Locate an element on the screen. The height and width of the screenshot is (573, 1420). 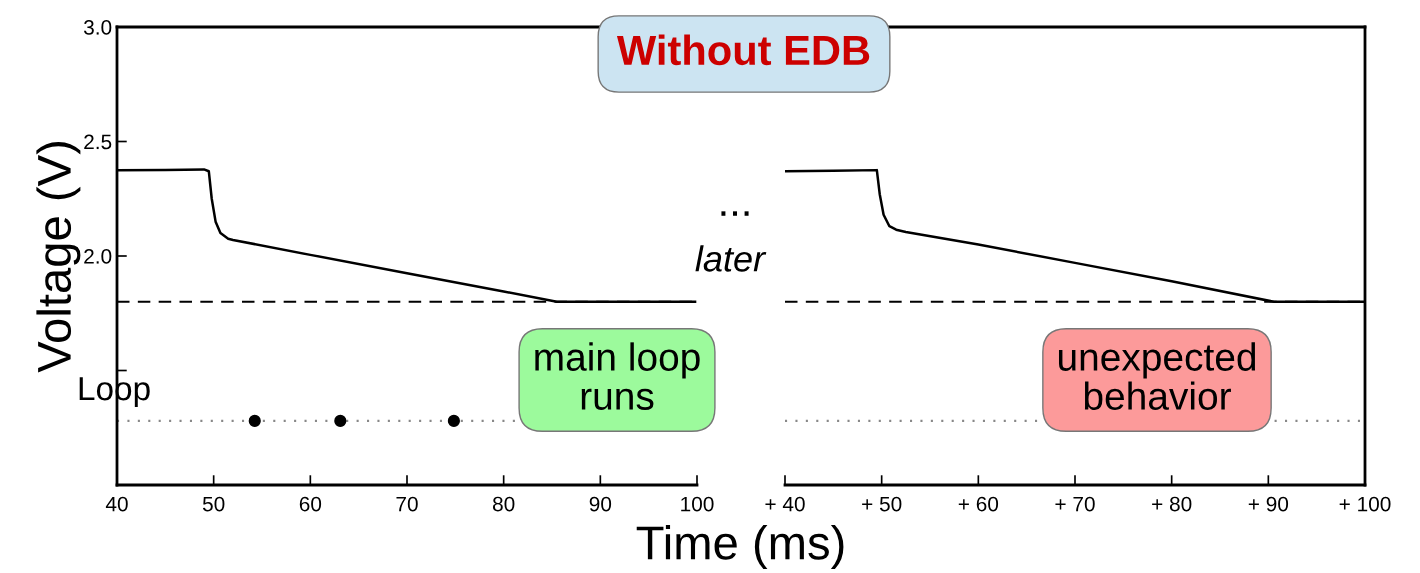
y-tick-label: 3.0 is located at coordinates (97, 27).